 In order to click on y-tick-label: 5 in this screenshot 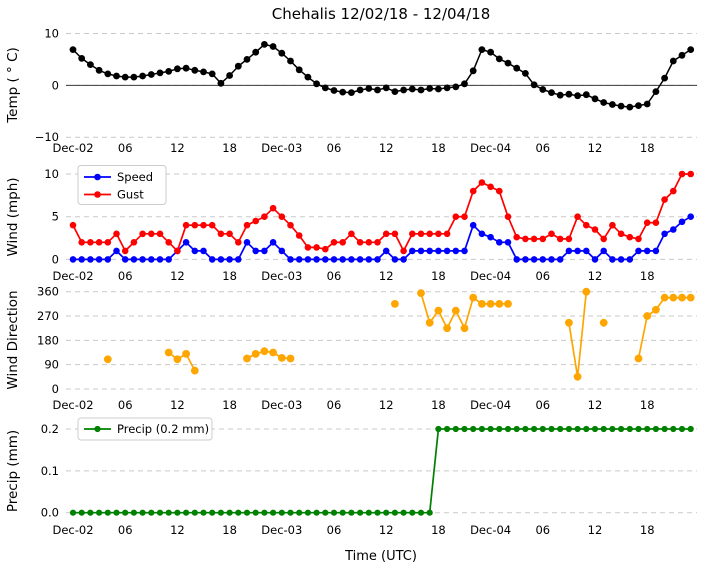, I will do `click(55, 217)`.